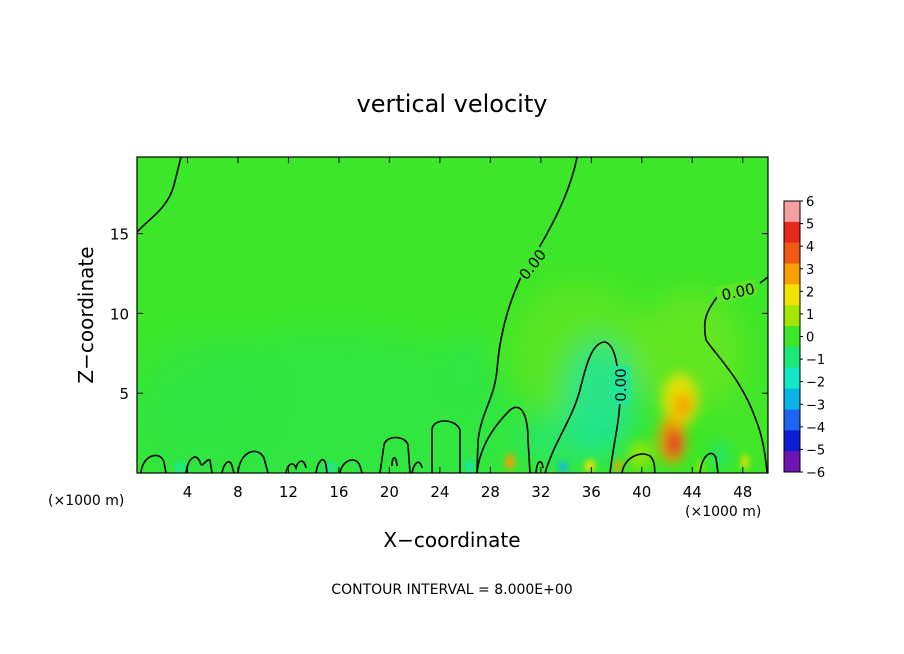  I want to click on x-axis-unit-left: (×1000 m), so click(86, 501).